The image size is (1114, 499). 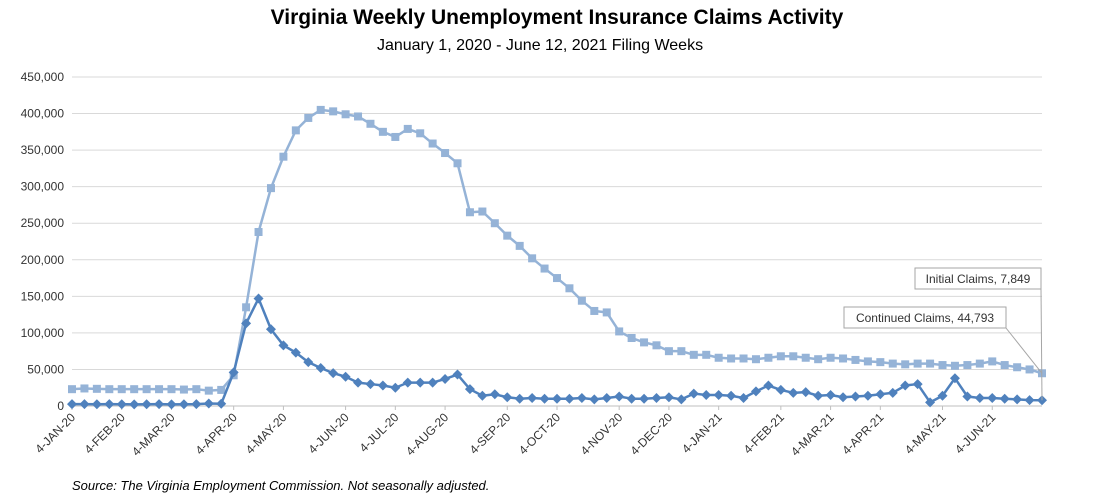 What do you see at coordinates (427, 434) in the screenshot?
I see `x-tick-label: 4-AUG-20` at bounding box center [427, 434].